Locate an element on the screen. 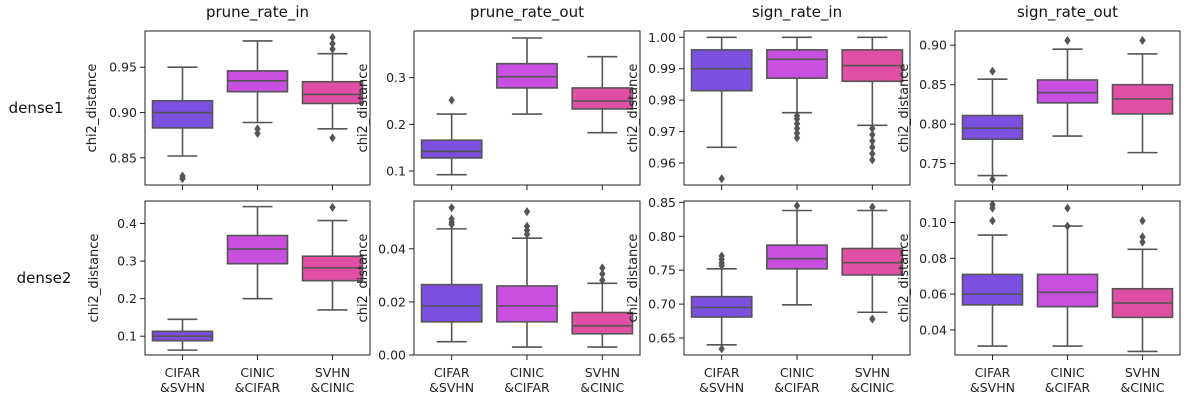  y-tick-label: 0.04 is located at coordinates (392, 248).